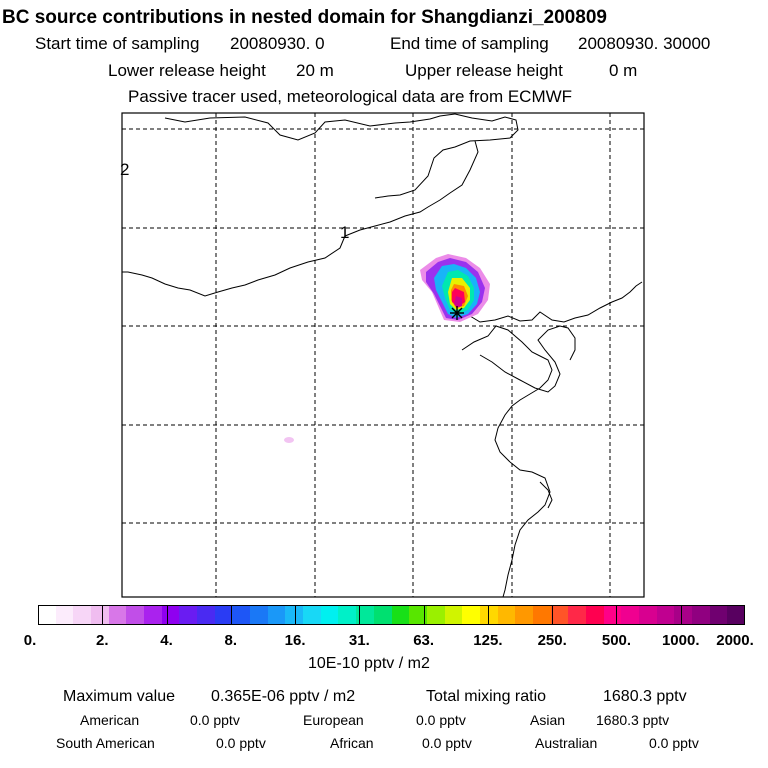 This screenshot has height=768, width=768. What do you see at coordinates (187, 70) in the screenshot?
I see `lower-release-label: Lower release height` at bounding box center [187, 70].